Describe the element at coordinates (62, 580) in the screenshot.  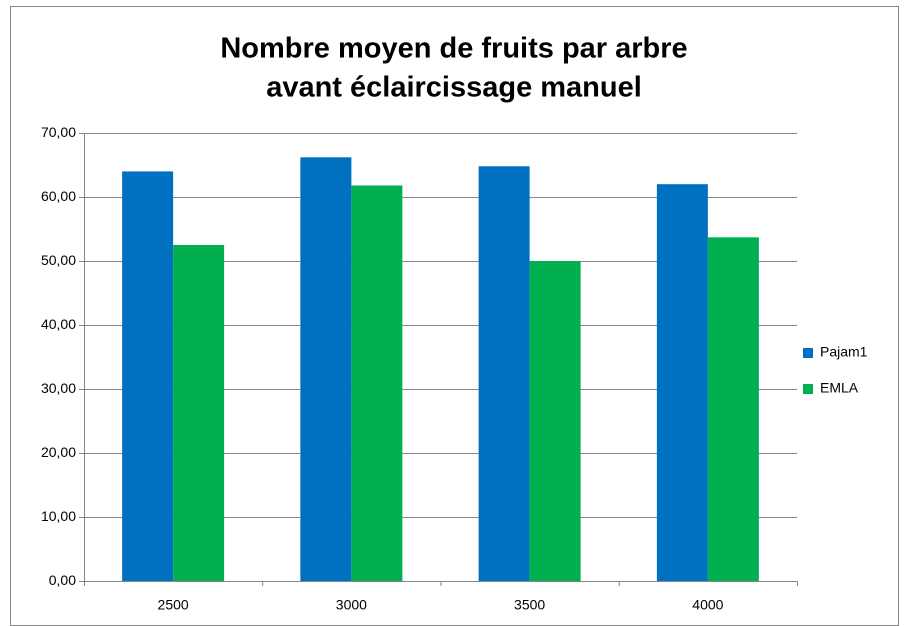
I see `y-tick-label: 0,00` at that location.